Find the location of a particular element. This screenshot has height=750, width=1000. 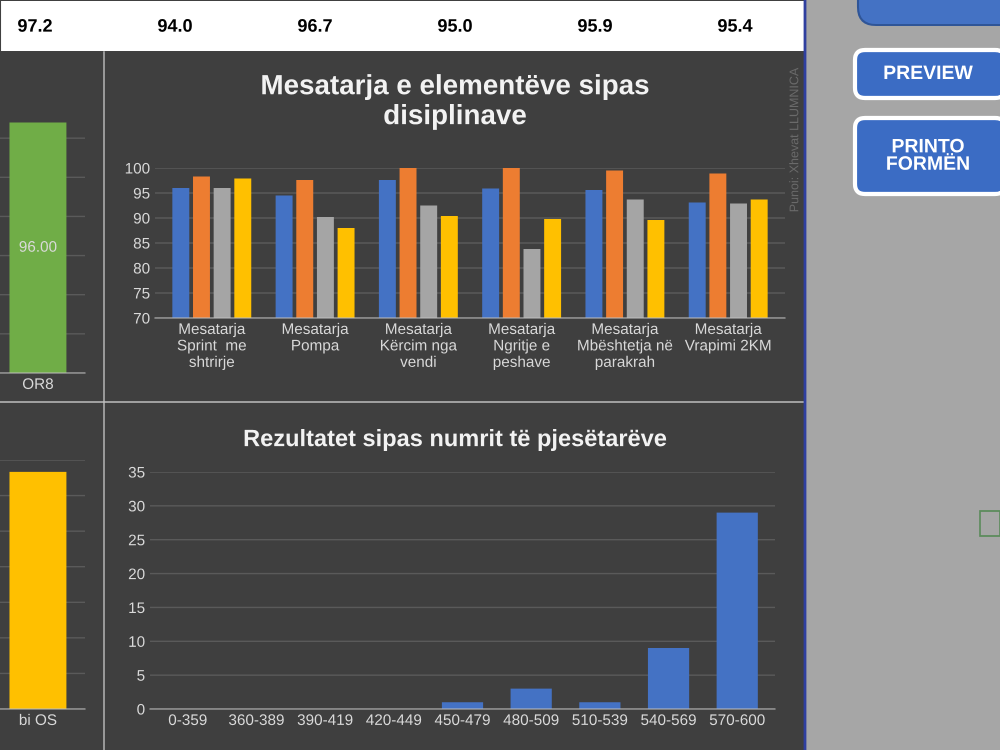

x-tick-label: Mesatarja Ngritje e peshave is located at coordinates (522, 346).